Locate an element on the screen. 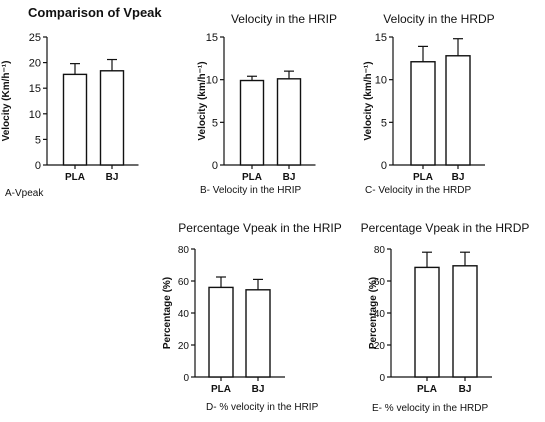 The image size is (545, 422). panel-caption: E- % velocity in the HRDP is located at coordinates (430, 408).